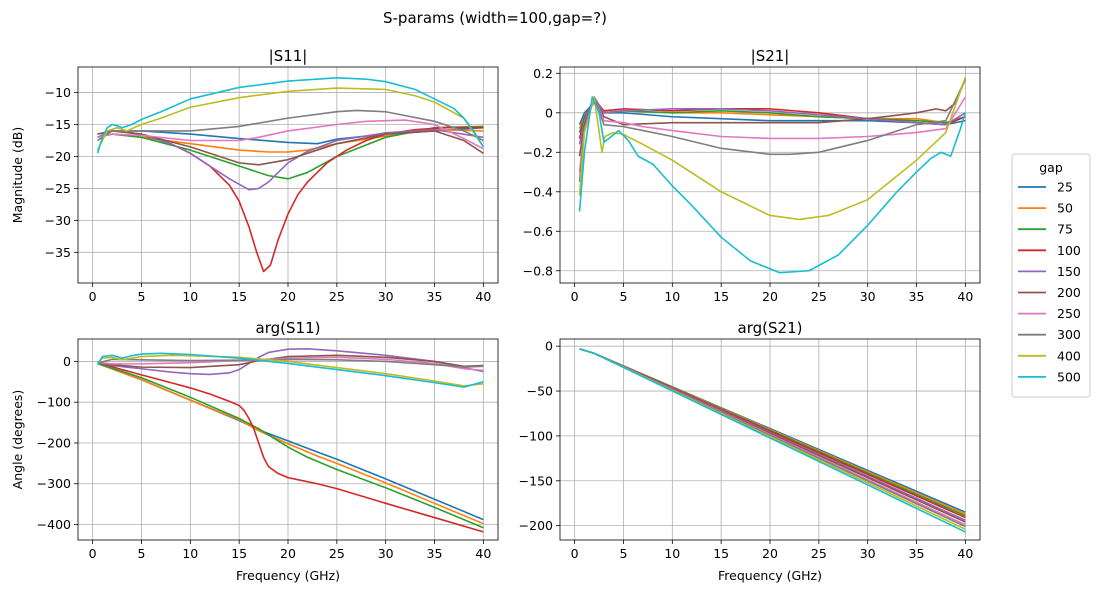 This screenshot has width=1098, height=592. Describe the element at coordinates (1065, 187) in the screenshot. I see `legend-label-gap-25: 25` at that location.